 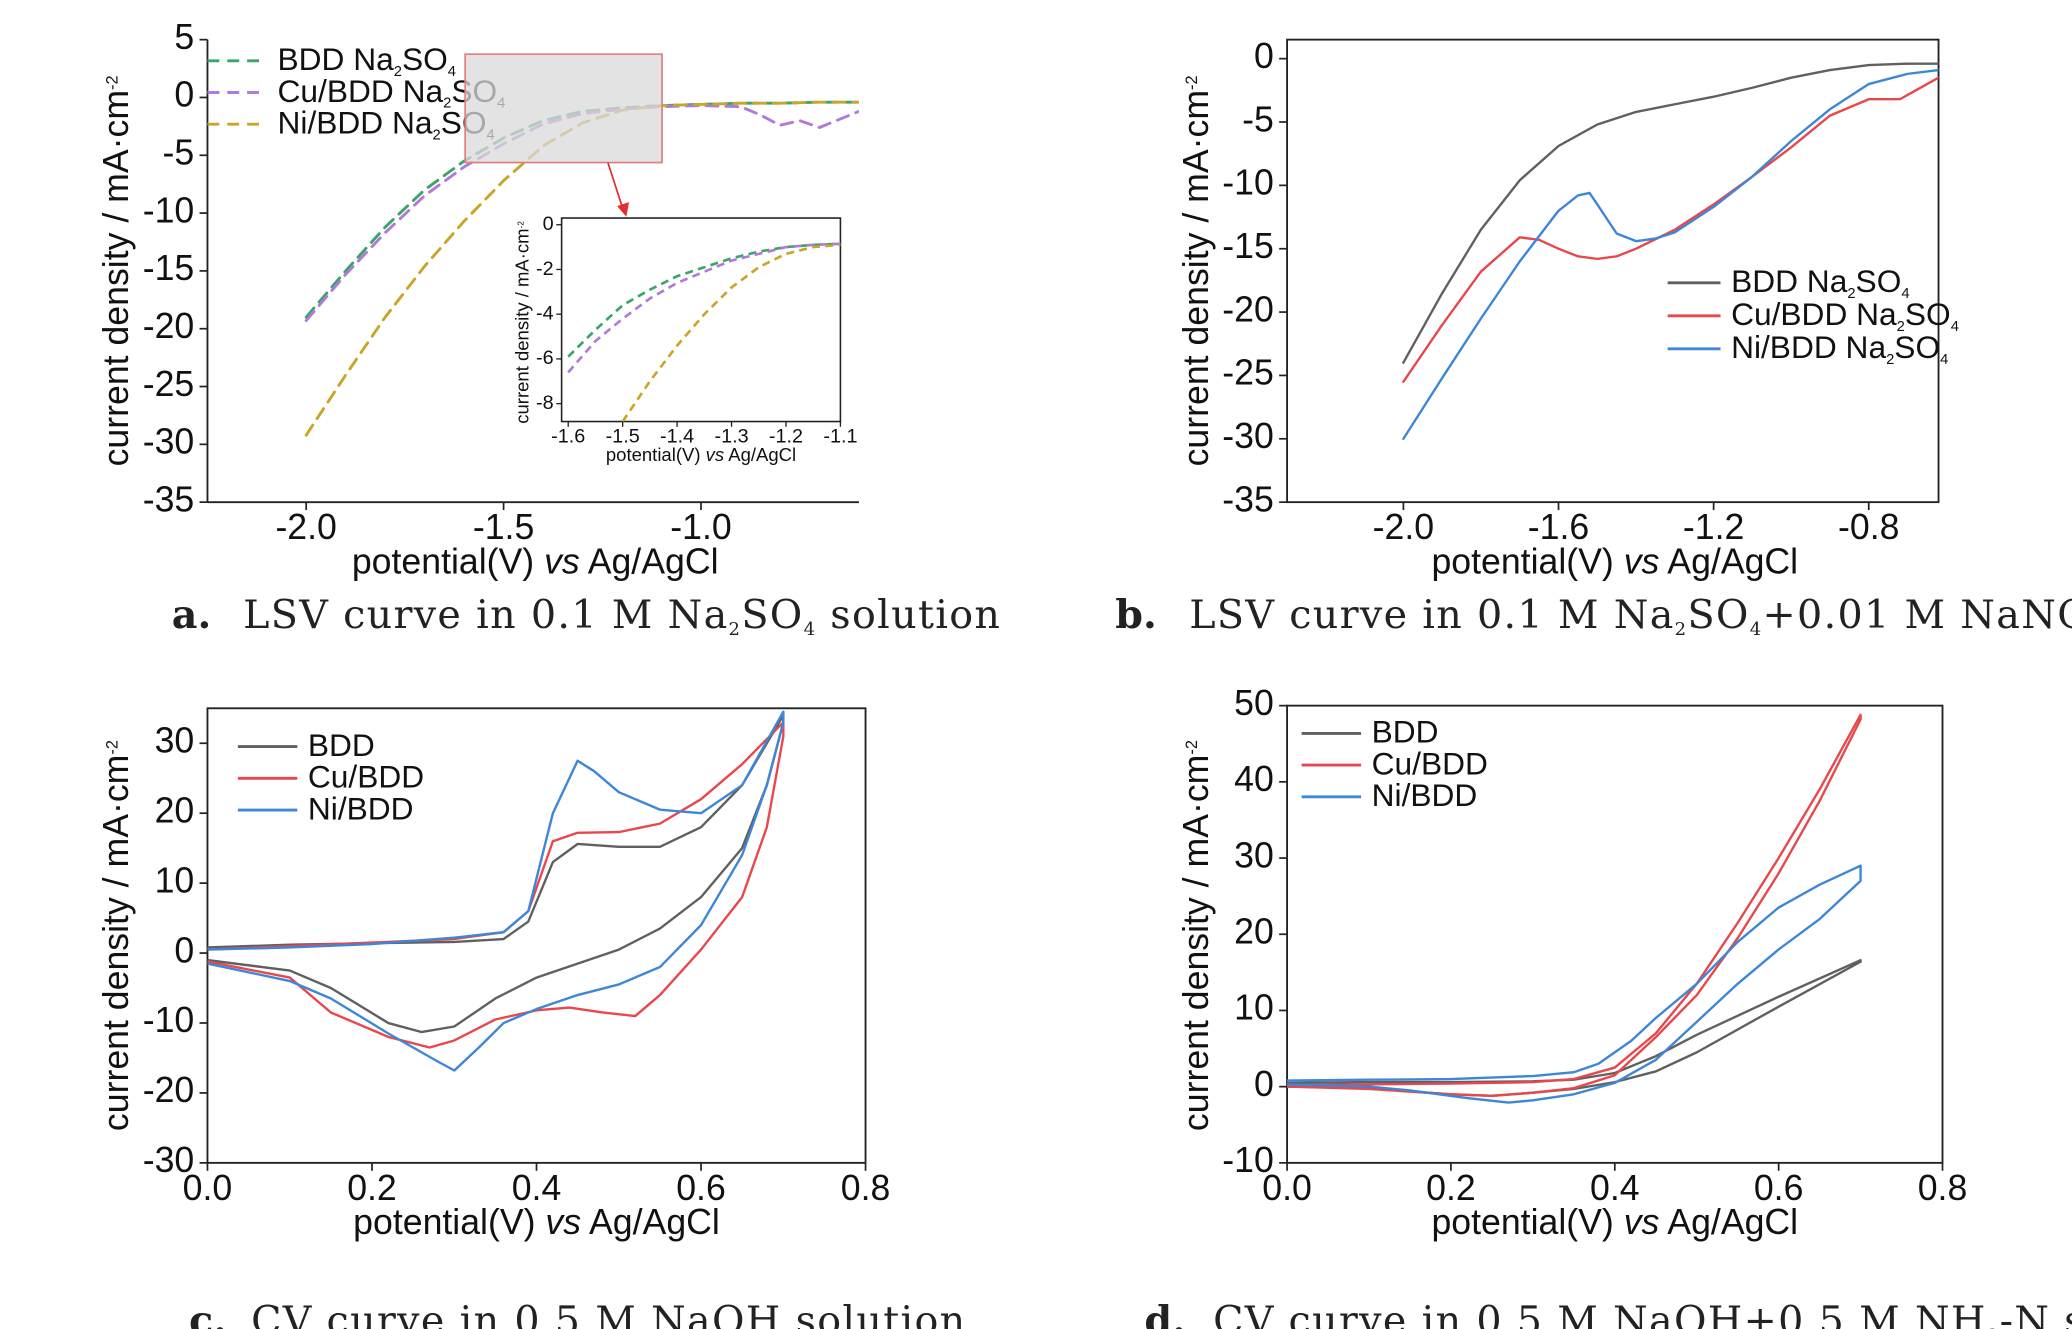 I want to click on inset-series-group, so click(x=704, y=332).